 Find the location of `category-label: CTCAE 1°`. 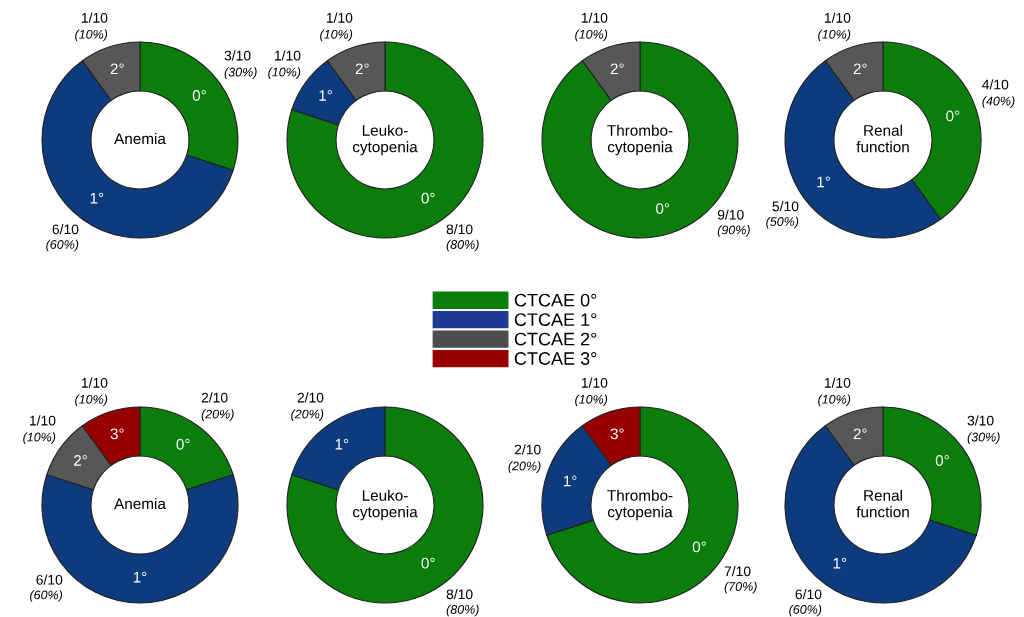

category-label: CTCAE 1° is located at coordinates (555, 319).